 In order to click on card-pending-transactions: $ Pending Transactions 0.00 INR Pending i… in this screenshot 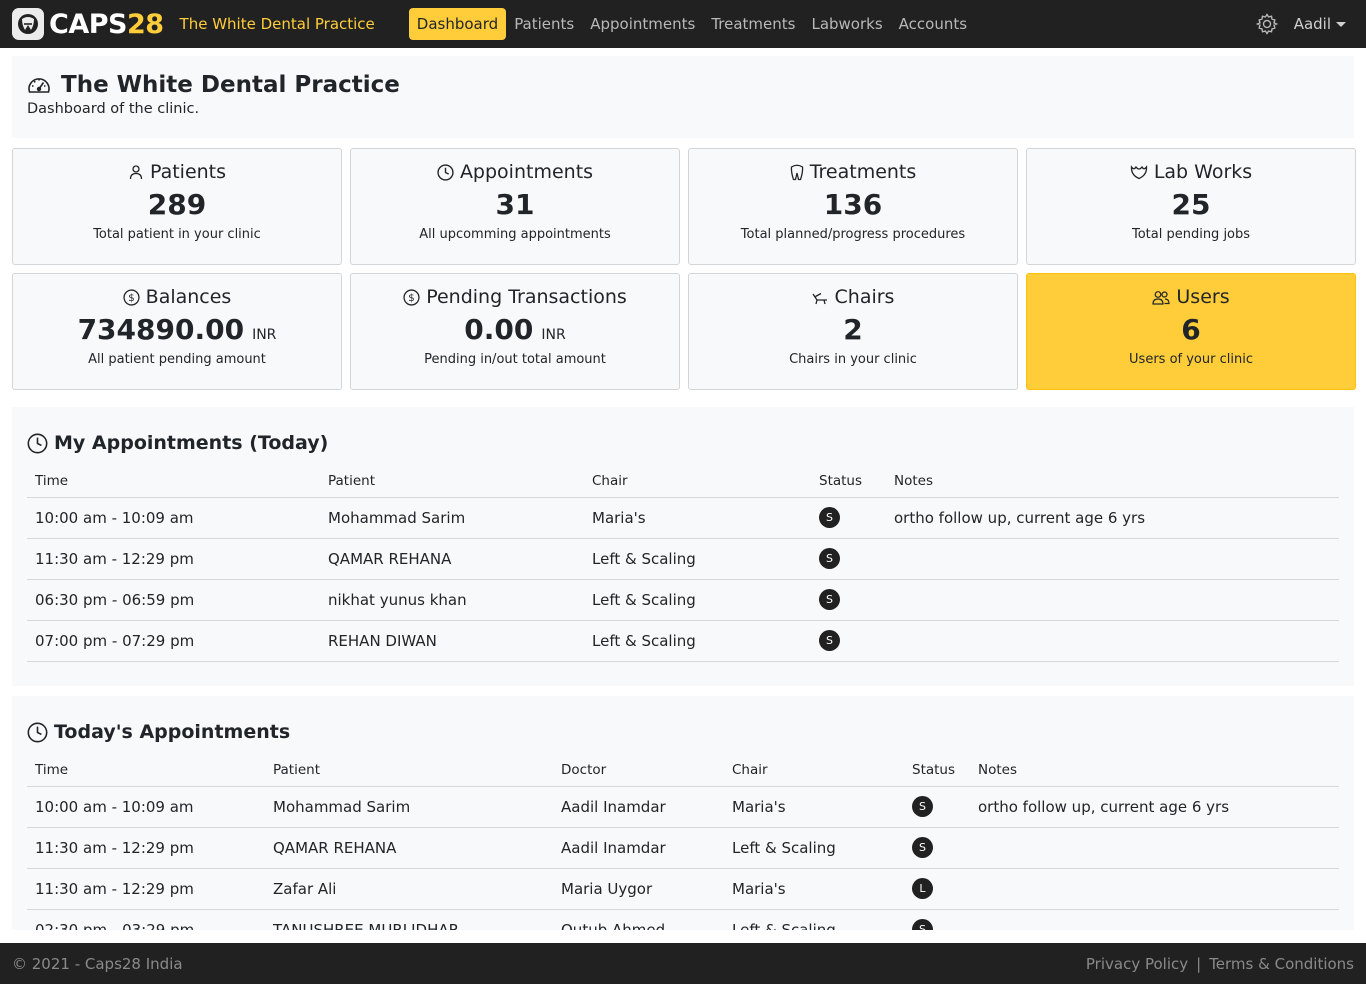, I will do `click(515, 331)`.